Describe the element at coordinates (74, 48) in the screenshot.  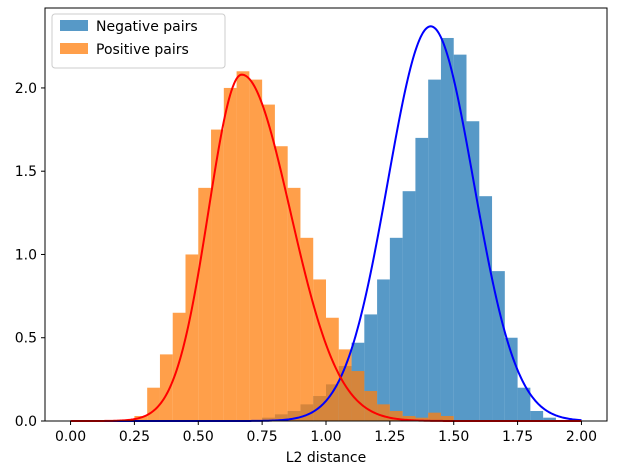
I see `positive-pairs-legend-swatch` at that location.